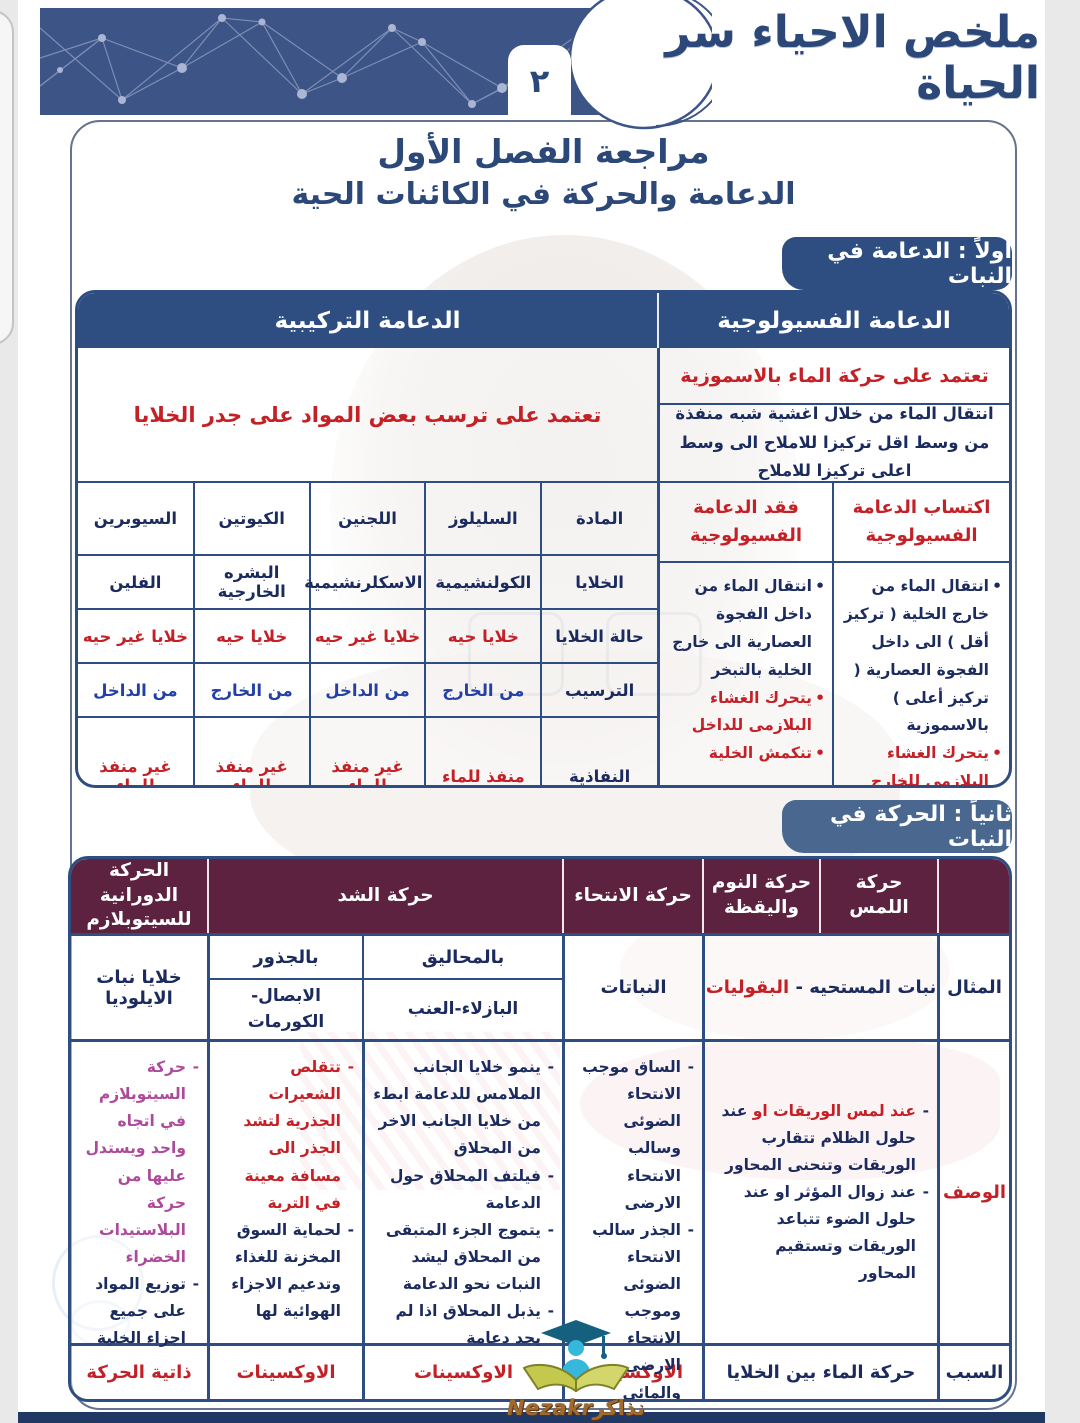  Describe the element at coordinates (543, 320) in the screenshot. I see `support-table-header: الدعامة الفسيولوجية الدعامة التركيبية` at that location.